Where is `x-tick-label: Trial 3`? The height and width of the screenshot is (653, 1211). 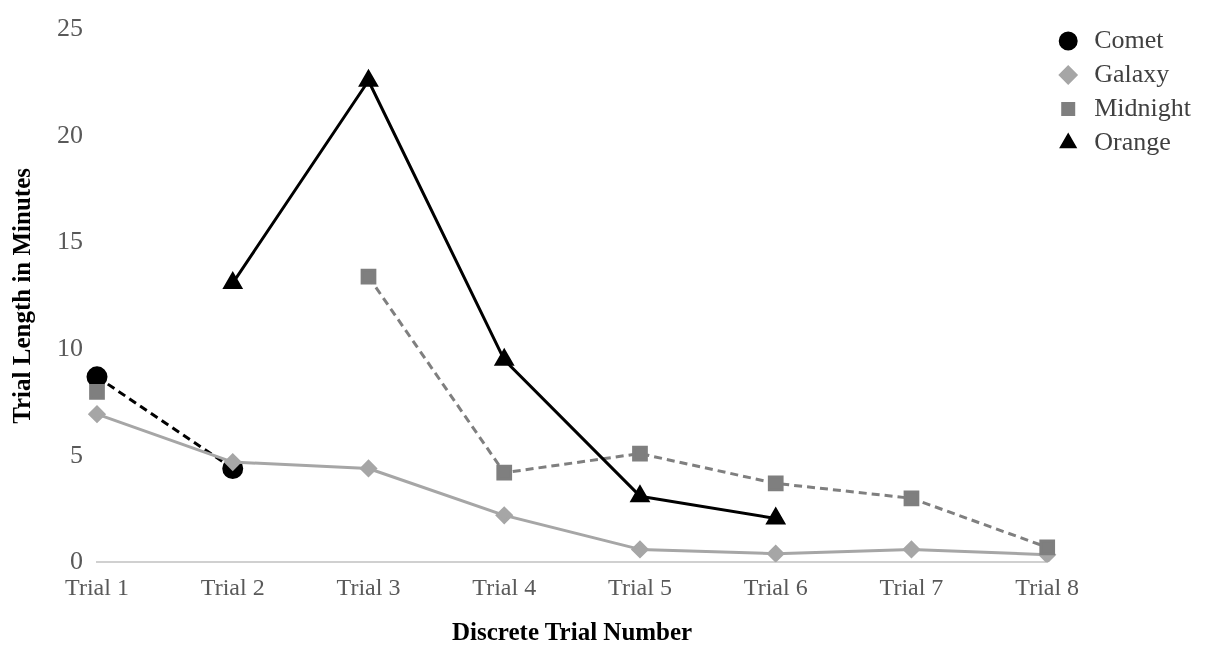 x-tick-label: Trial 3 is located at coordinates (368, 586).